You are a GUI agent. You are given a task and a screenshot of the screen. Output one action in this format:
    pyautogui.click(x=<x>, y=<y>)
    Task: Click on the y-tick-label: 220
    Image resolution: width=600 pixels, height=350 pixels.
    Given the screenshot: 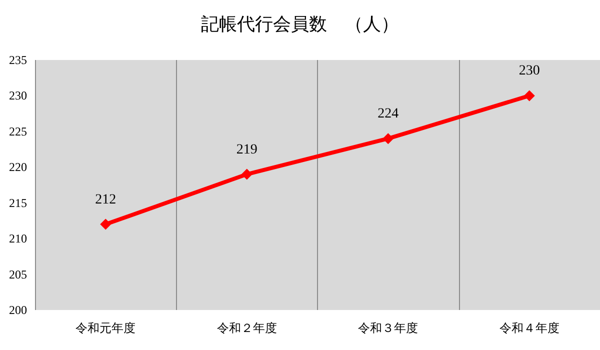 What is the action you would take?
    pyautogui.click(x=18, y=167)
    